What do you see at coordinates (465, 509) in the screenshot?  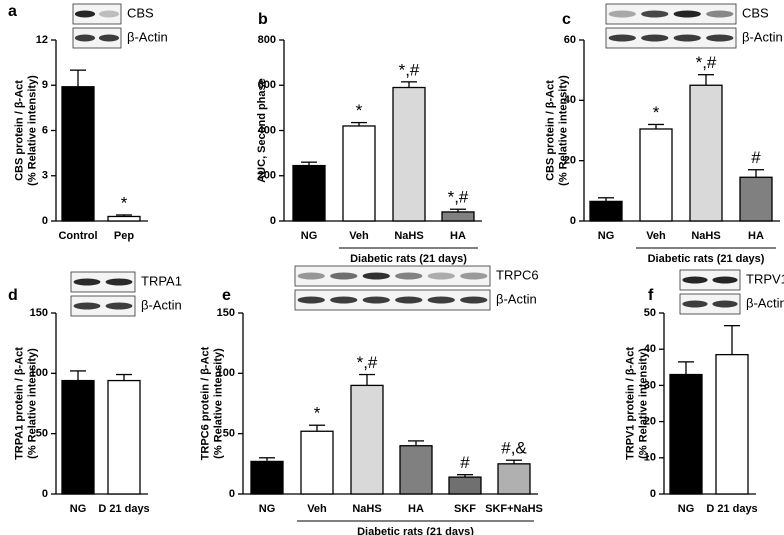 I see `x-tick-label: SKF` at bounding box center [465, 509].